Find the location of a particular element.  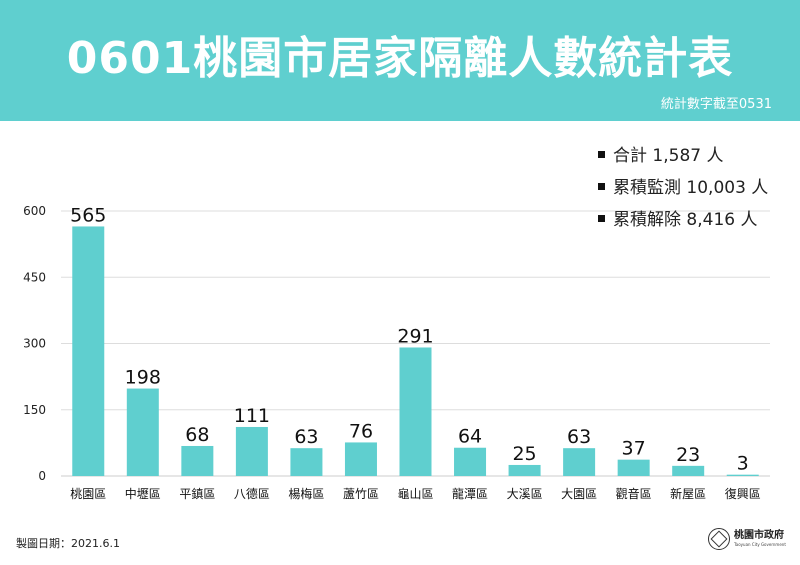

summary-total-text: 合計 1,587 人 is located at coordinates (668, 156).